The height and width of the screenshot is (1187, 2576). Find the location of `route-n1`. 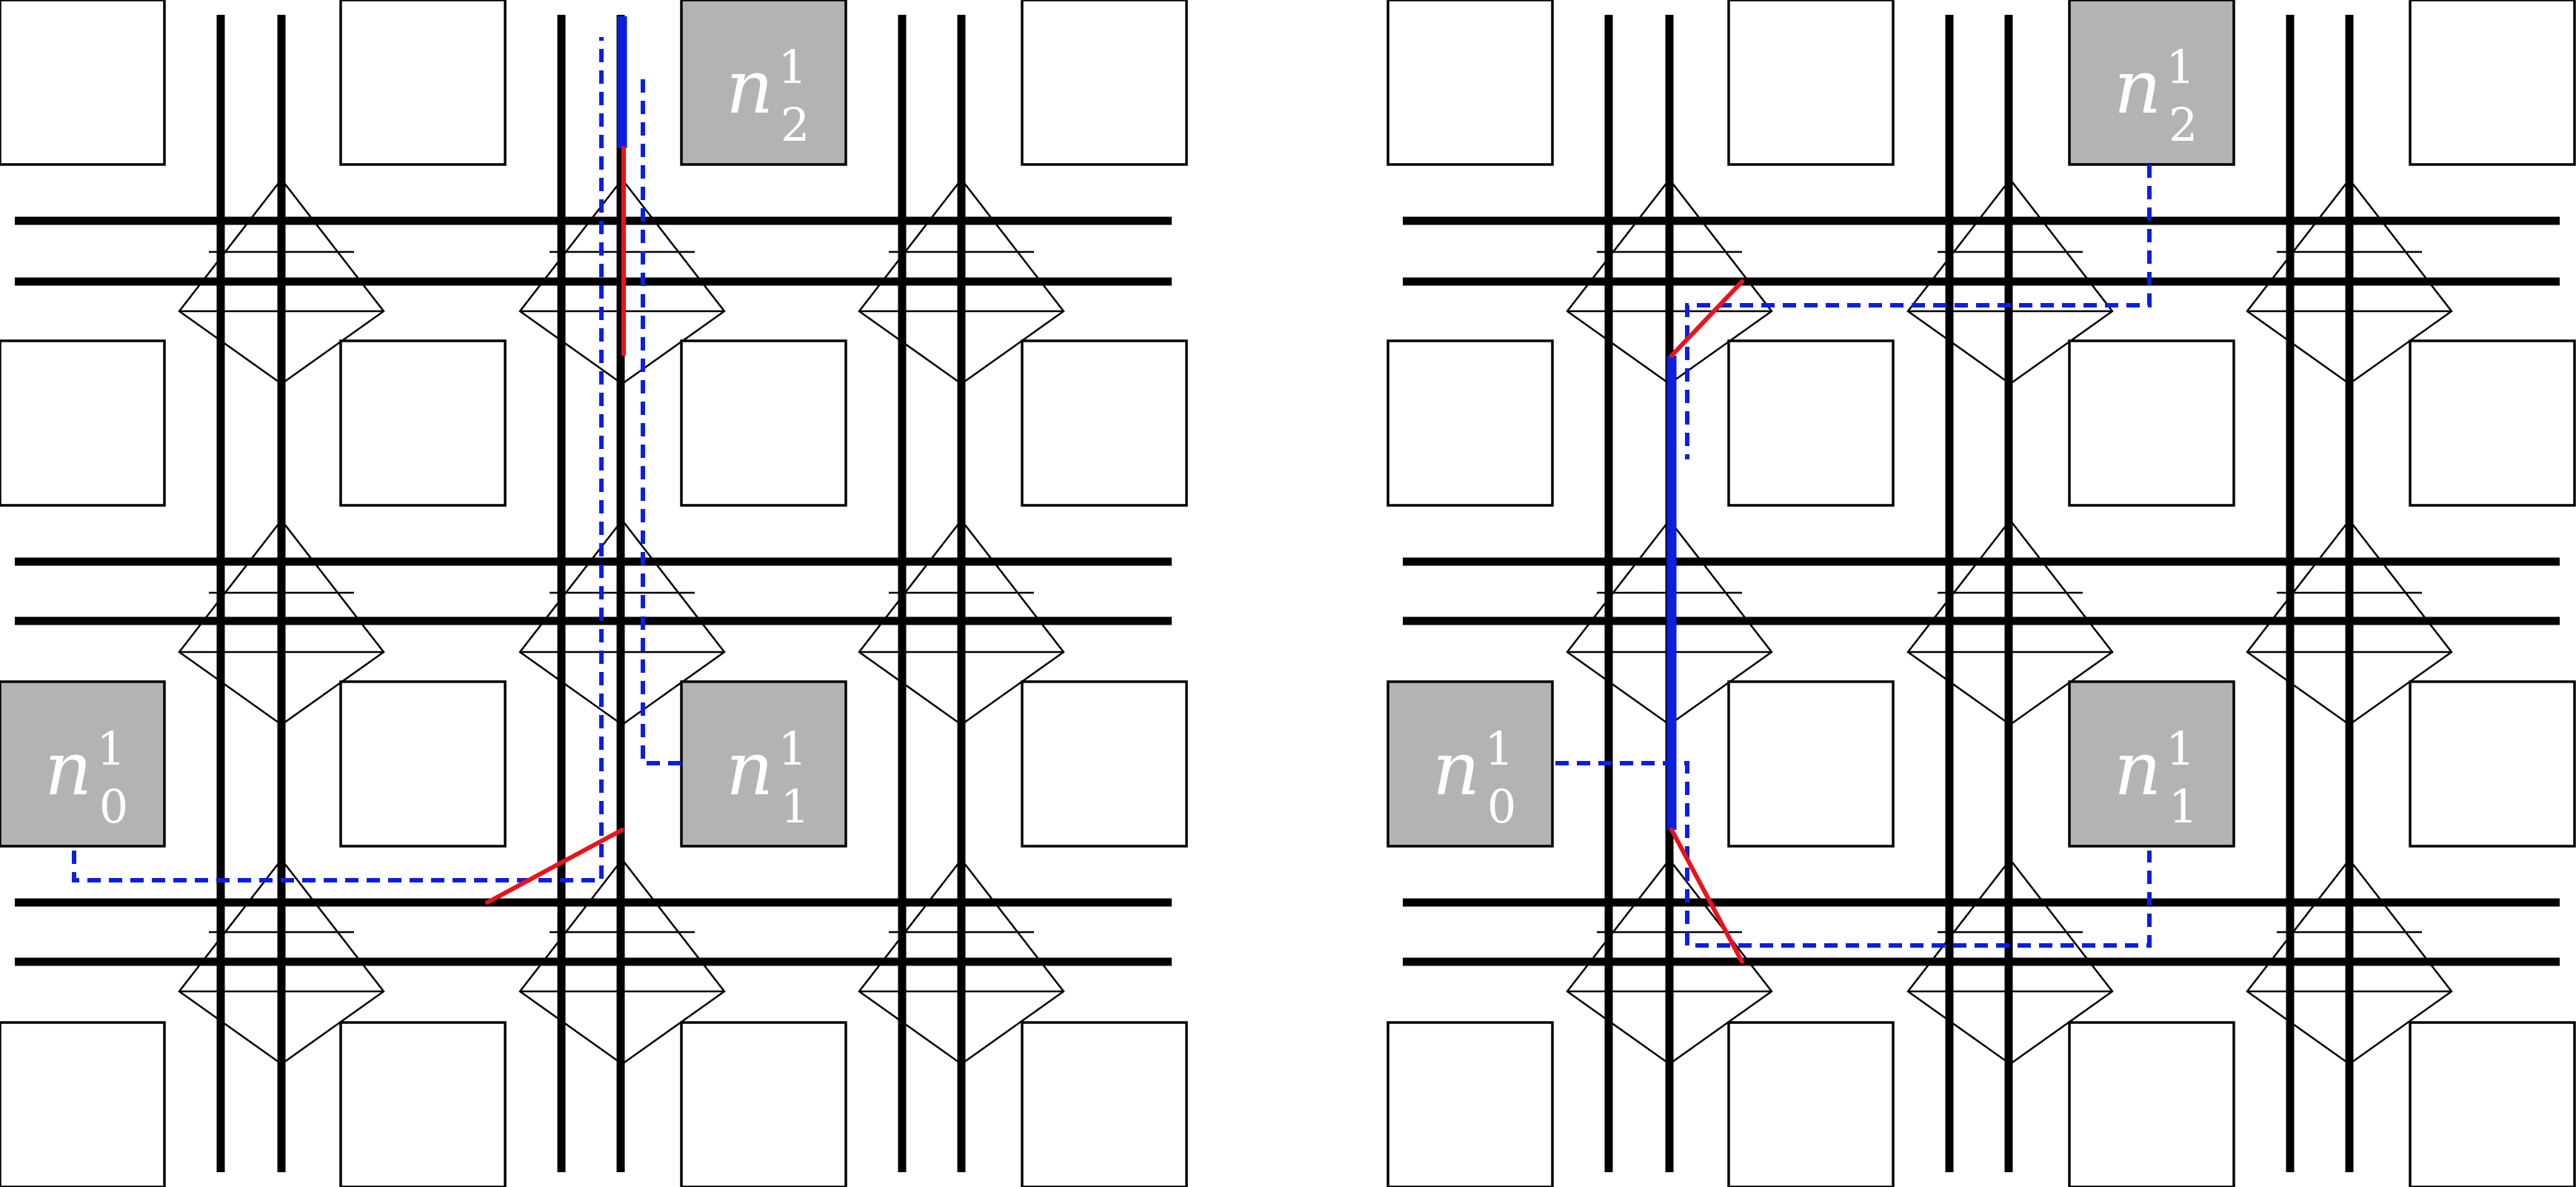

route-n1 is located at coordinates (661, 421).